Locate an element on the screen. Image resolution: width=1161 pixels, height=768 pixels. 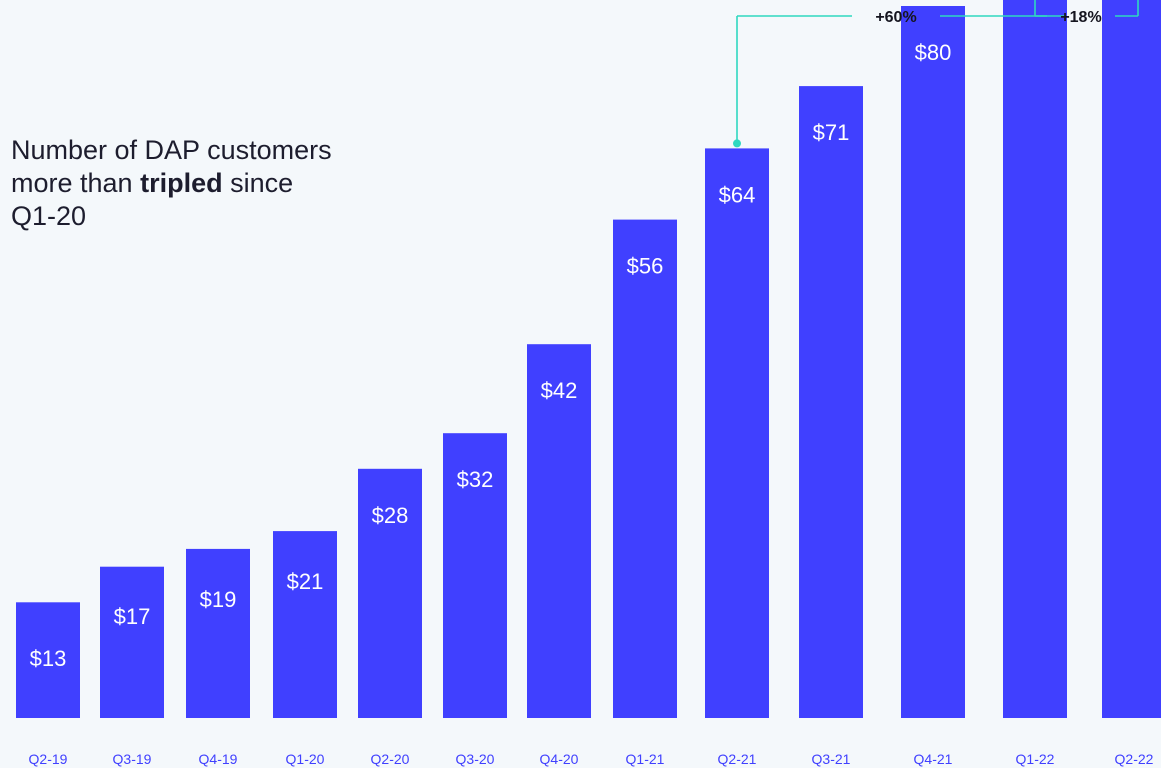
x-tick-label: Q3-21 is located at coordinates (831, 759).